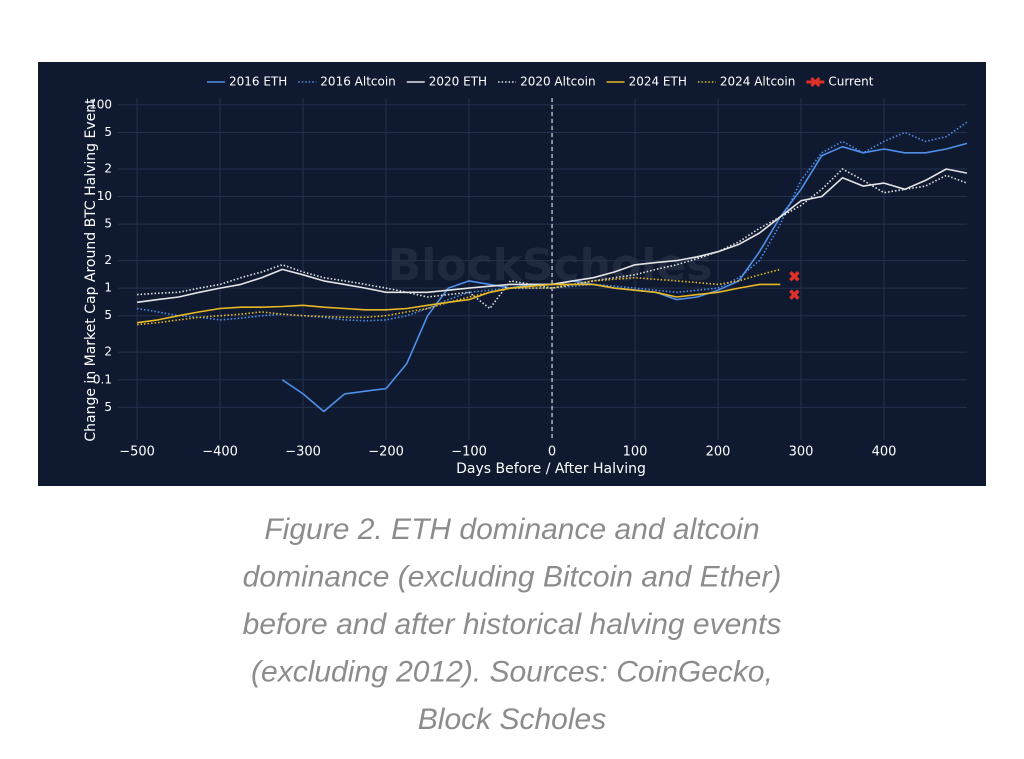 Image resolution: width=1024 pixels, height=759 pixels. What do you see at coordinates (458, 303) in the screenshot?
I see `series-line` at bounding box center [458, 303].